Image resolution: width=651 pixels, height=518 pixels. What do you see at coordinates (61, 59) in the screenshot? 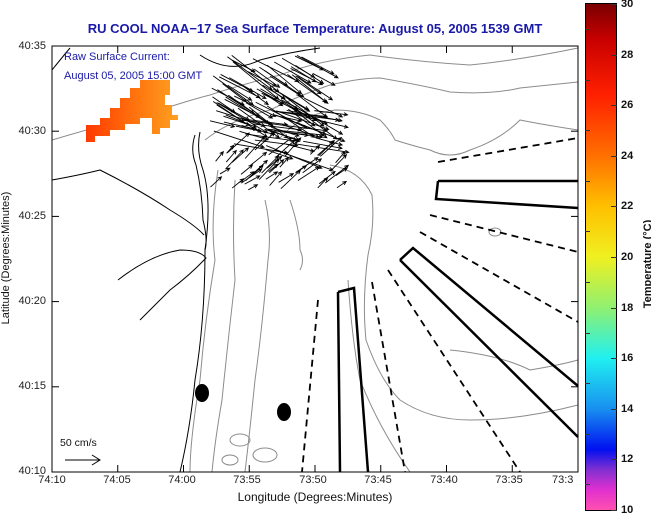
I see `coast-bay` at bounding box center [61, 59].